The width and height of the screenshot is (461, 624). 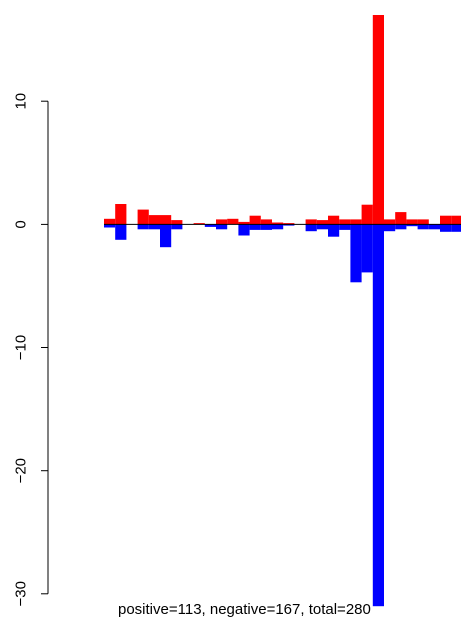 I want to click on y-tick-label-1: 0, so click(x=20, y=224).